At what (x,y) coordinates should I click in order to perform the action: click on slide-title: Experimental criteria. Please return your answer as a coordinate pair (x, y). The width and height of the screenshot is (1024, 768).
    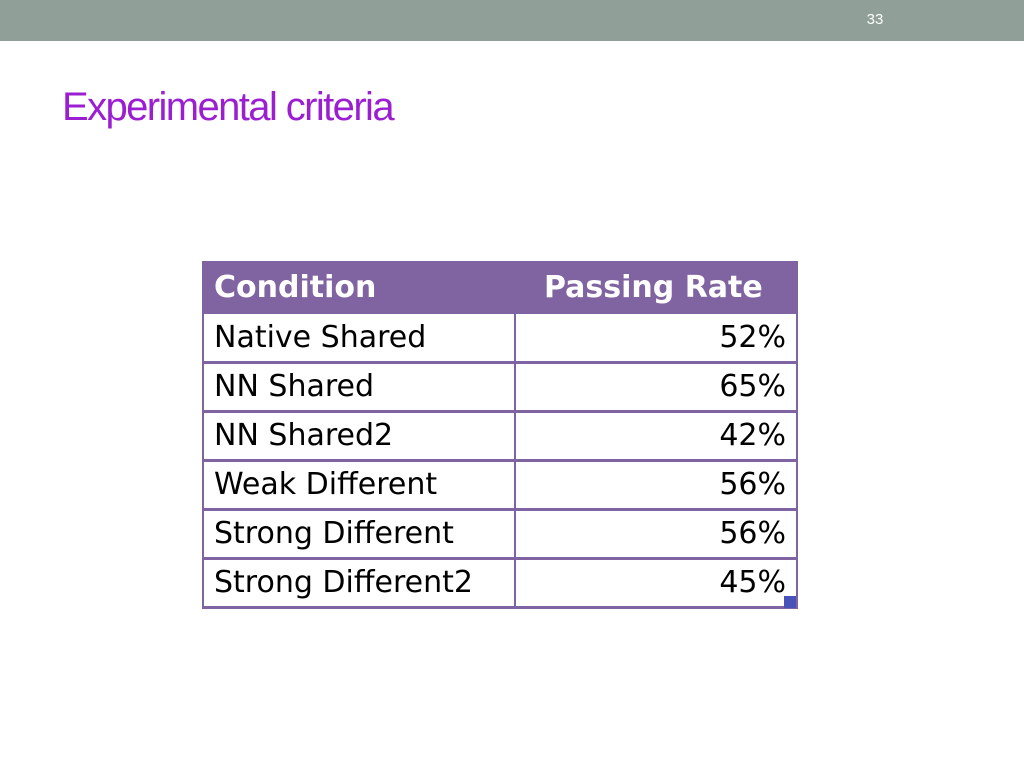
    Looking at the image, I should click on (228, 107).